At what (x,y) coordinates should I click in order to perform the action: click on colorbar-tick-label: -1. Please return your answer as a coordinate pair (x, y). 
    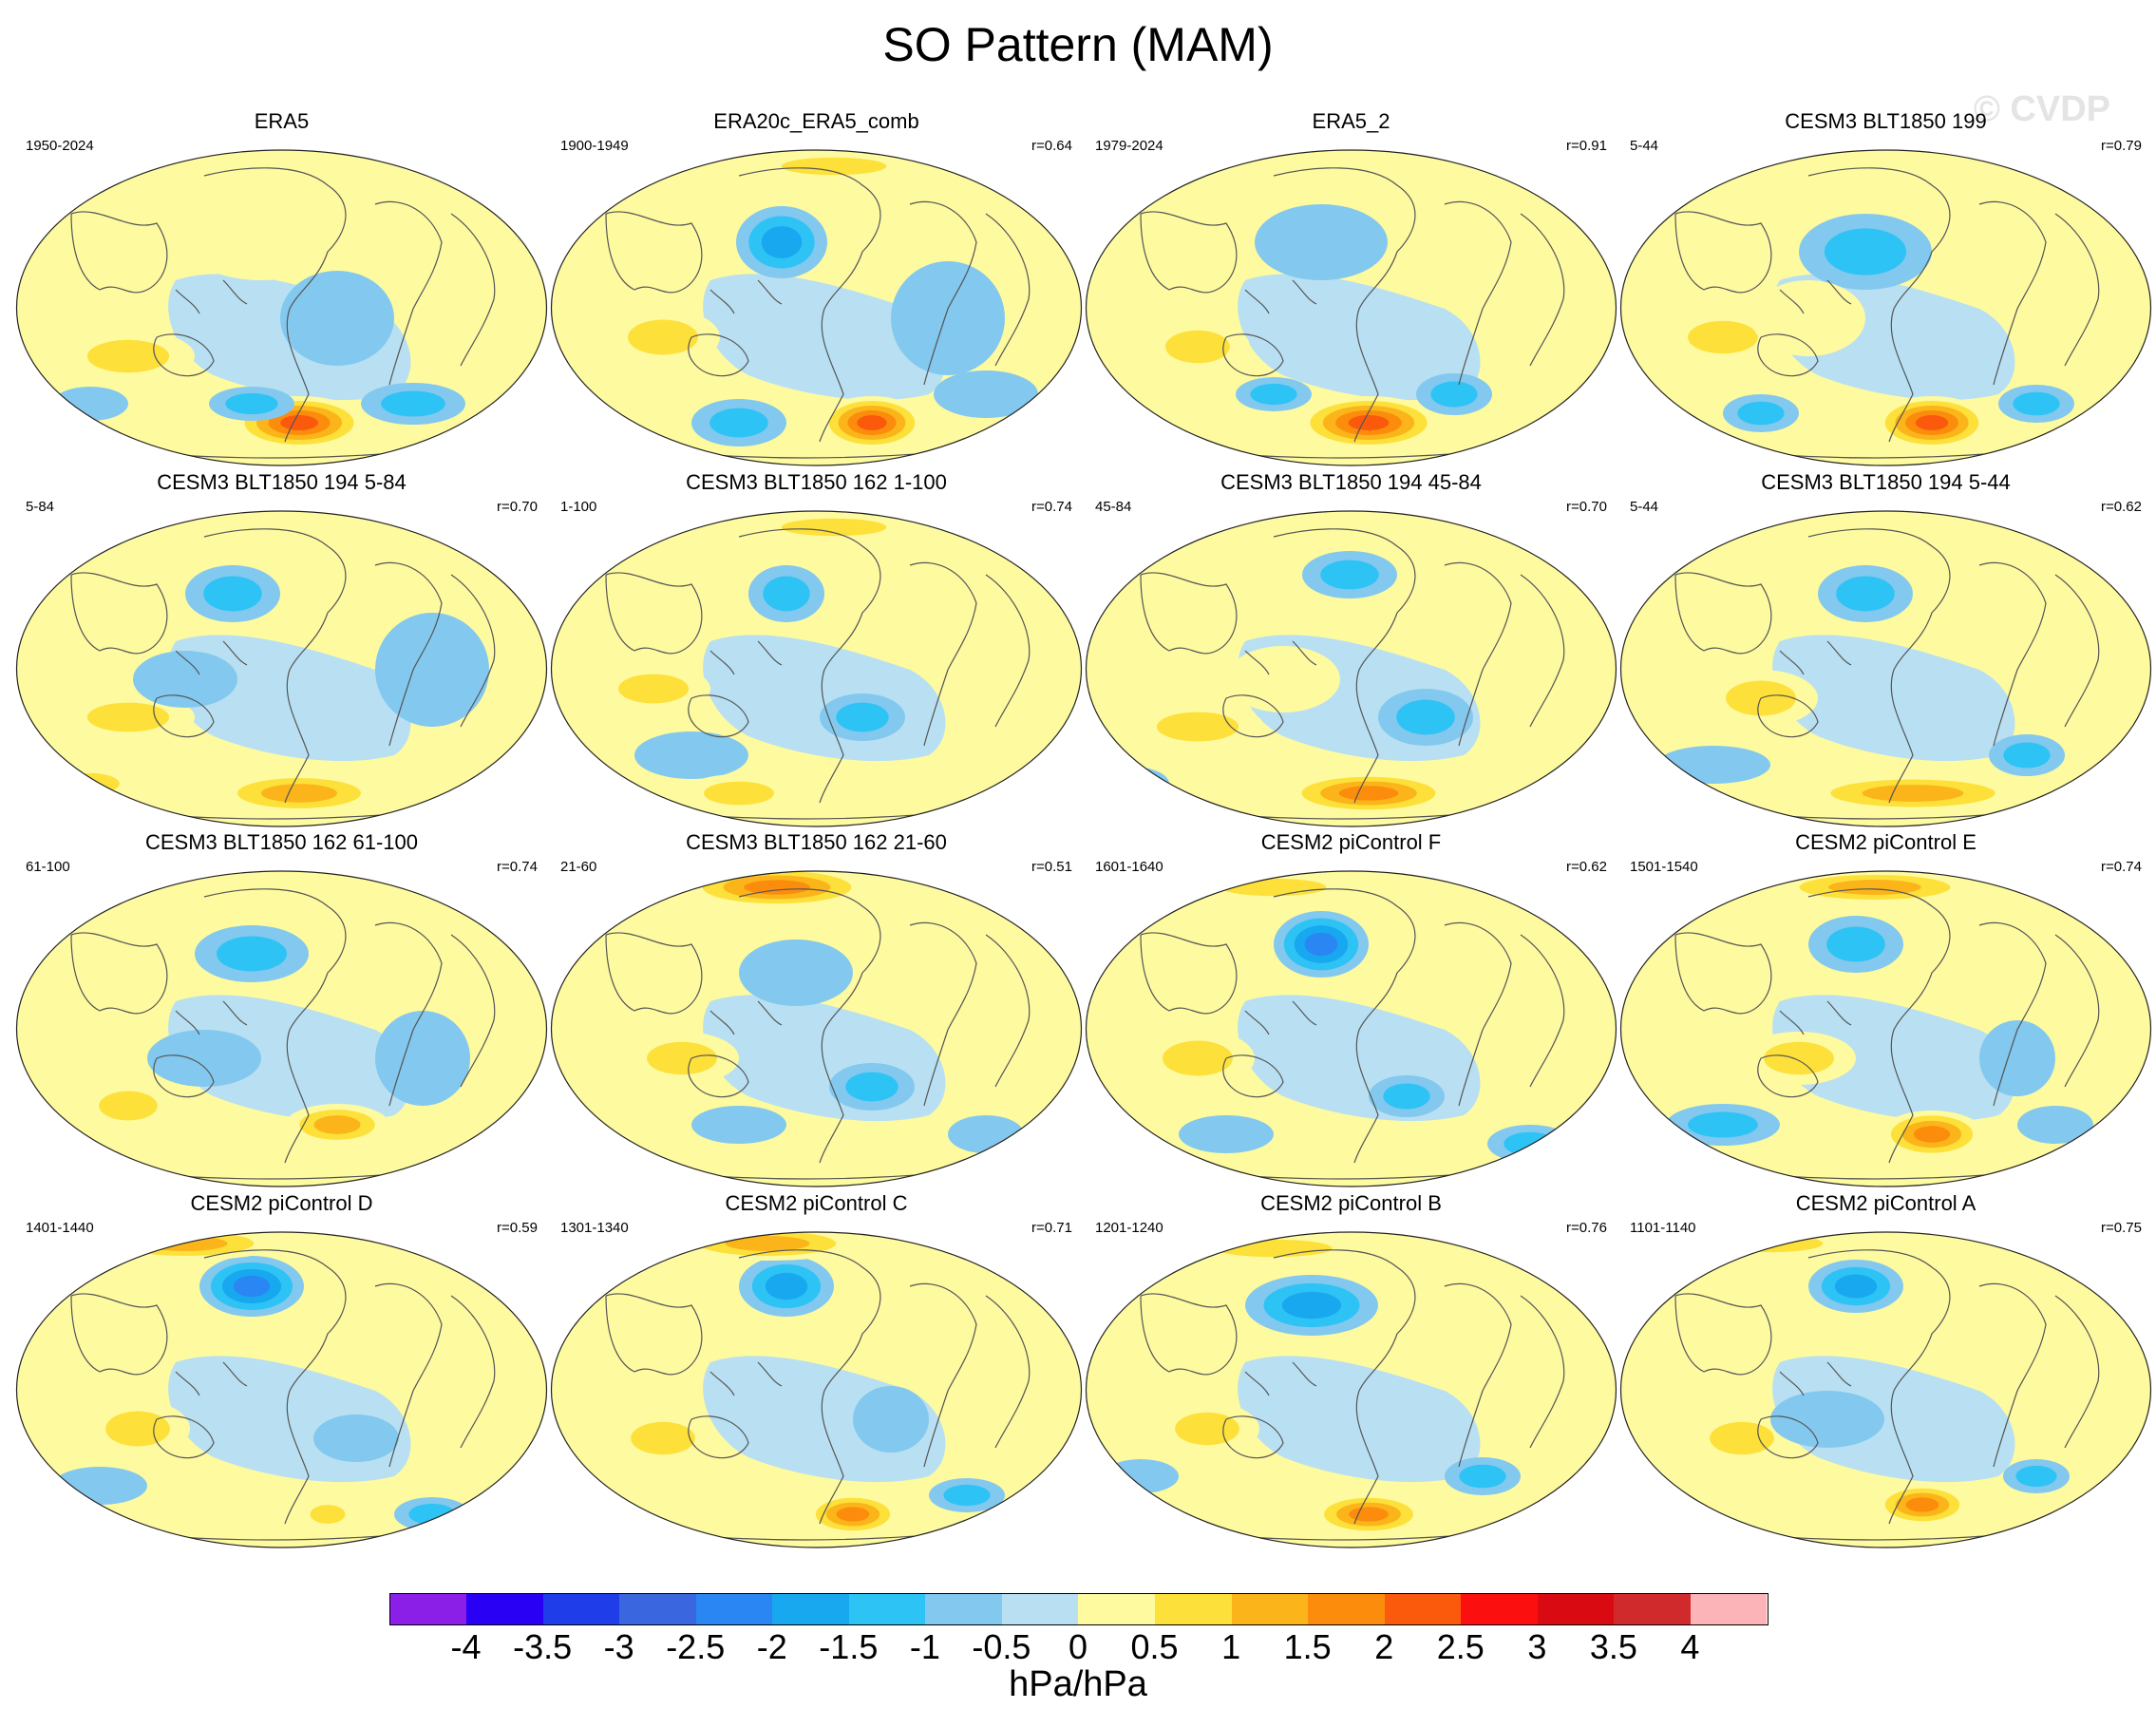
    Looking at the image, I should click on (924, 1646).